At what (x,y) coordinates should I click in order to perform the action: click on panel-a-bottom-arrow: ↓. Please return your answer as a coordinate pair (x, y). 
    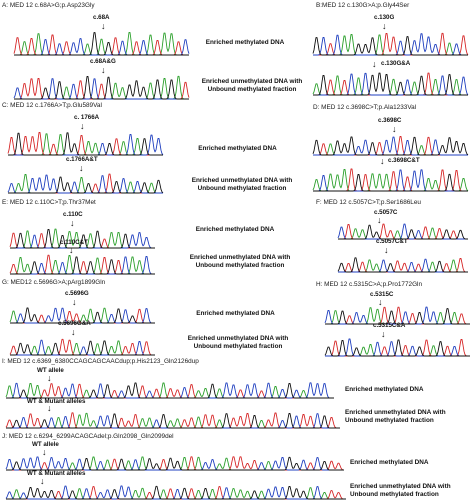
    Looking at the image, I should click on (103, 70).